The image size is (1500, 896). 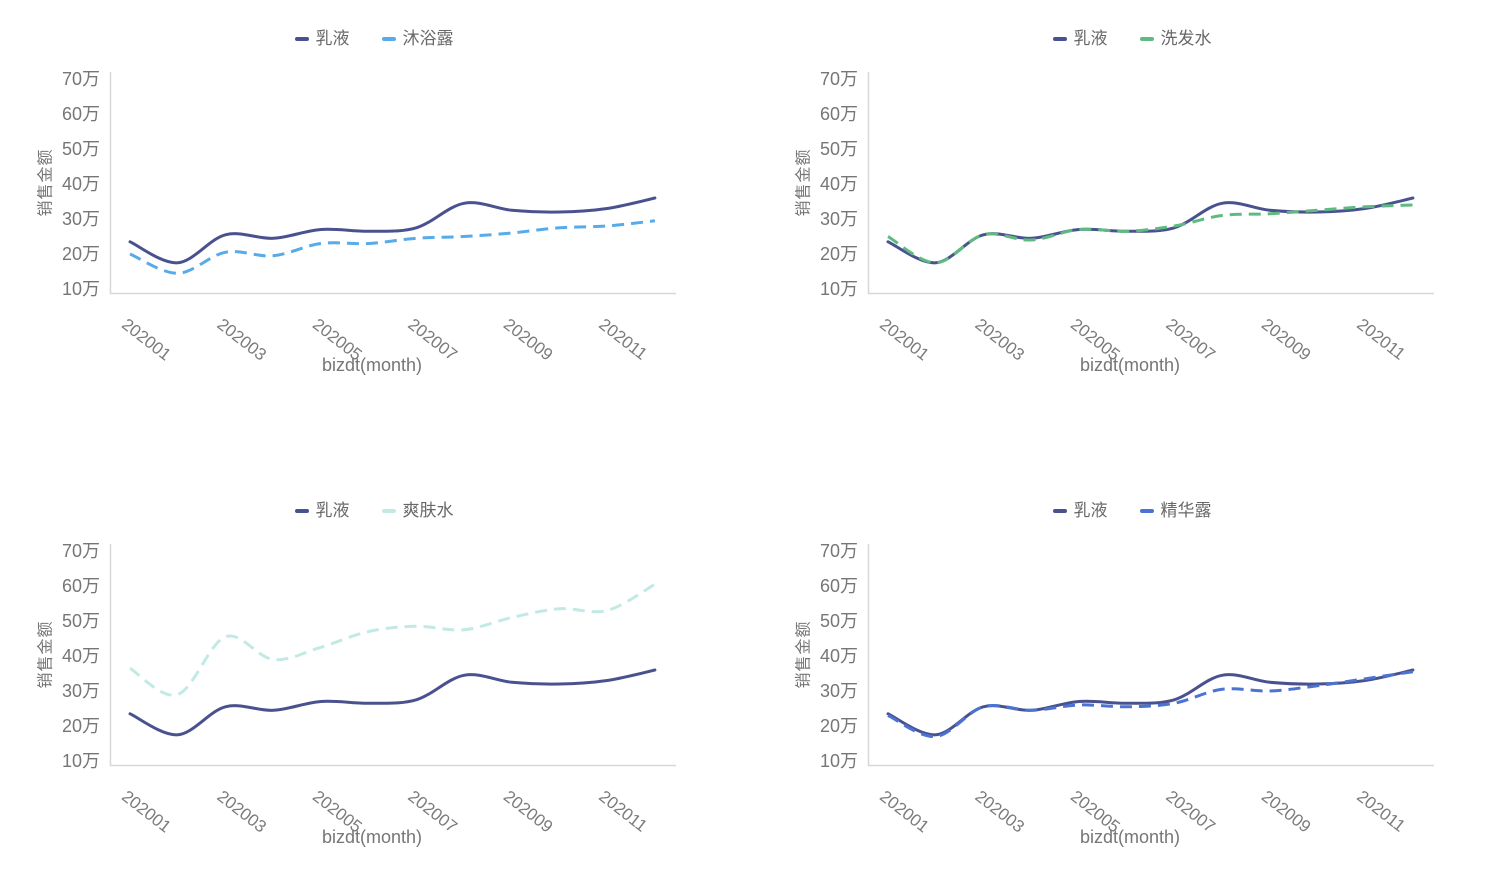 What do you see at coordinates (392, 639) in the screenshot?
I see `series-line-toner` at bounding box center [392, 639].